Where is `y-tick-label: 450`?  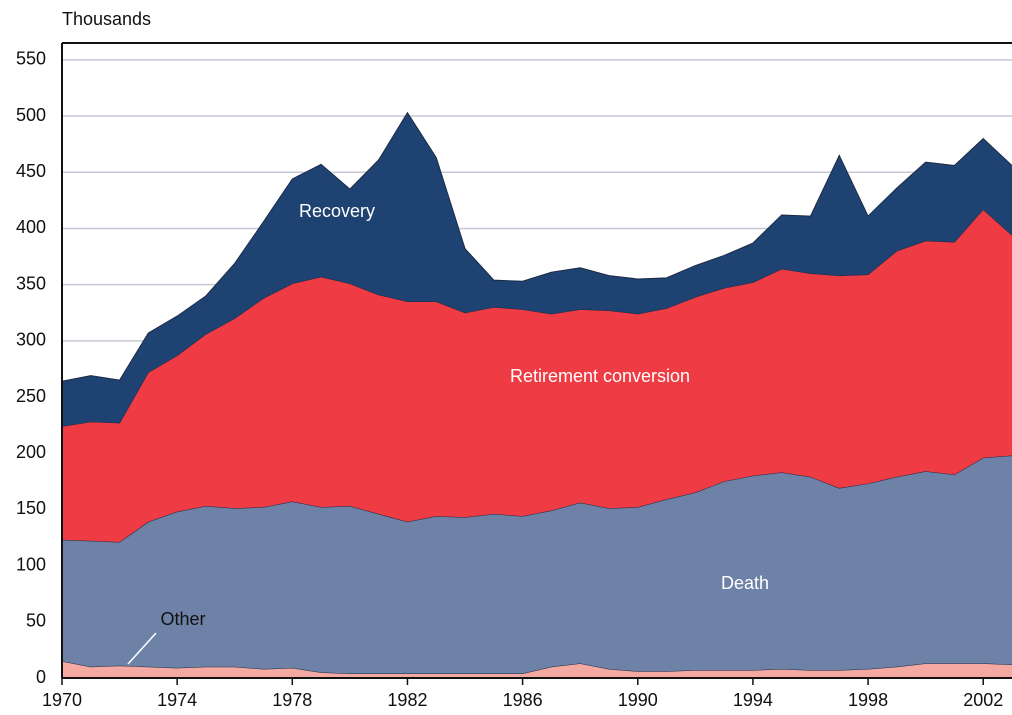 y-tick-label: 450 is located at coordinates (31, 171).